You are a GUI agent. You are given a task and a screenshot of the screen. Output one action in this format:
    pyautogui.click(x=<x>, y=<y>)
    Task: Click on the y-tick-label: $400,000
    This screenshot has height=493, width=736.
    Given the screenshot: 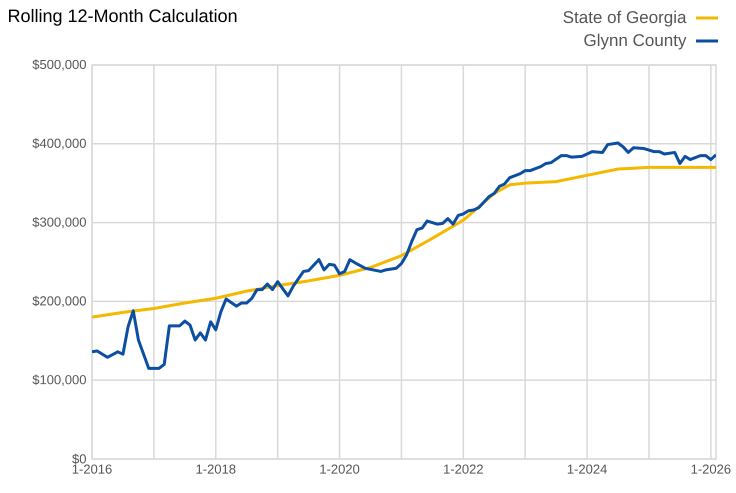 What is the action you would take?
    pyautogui.click(x=59, y=144)
    